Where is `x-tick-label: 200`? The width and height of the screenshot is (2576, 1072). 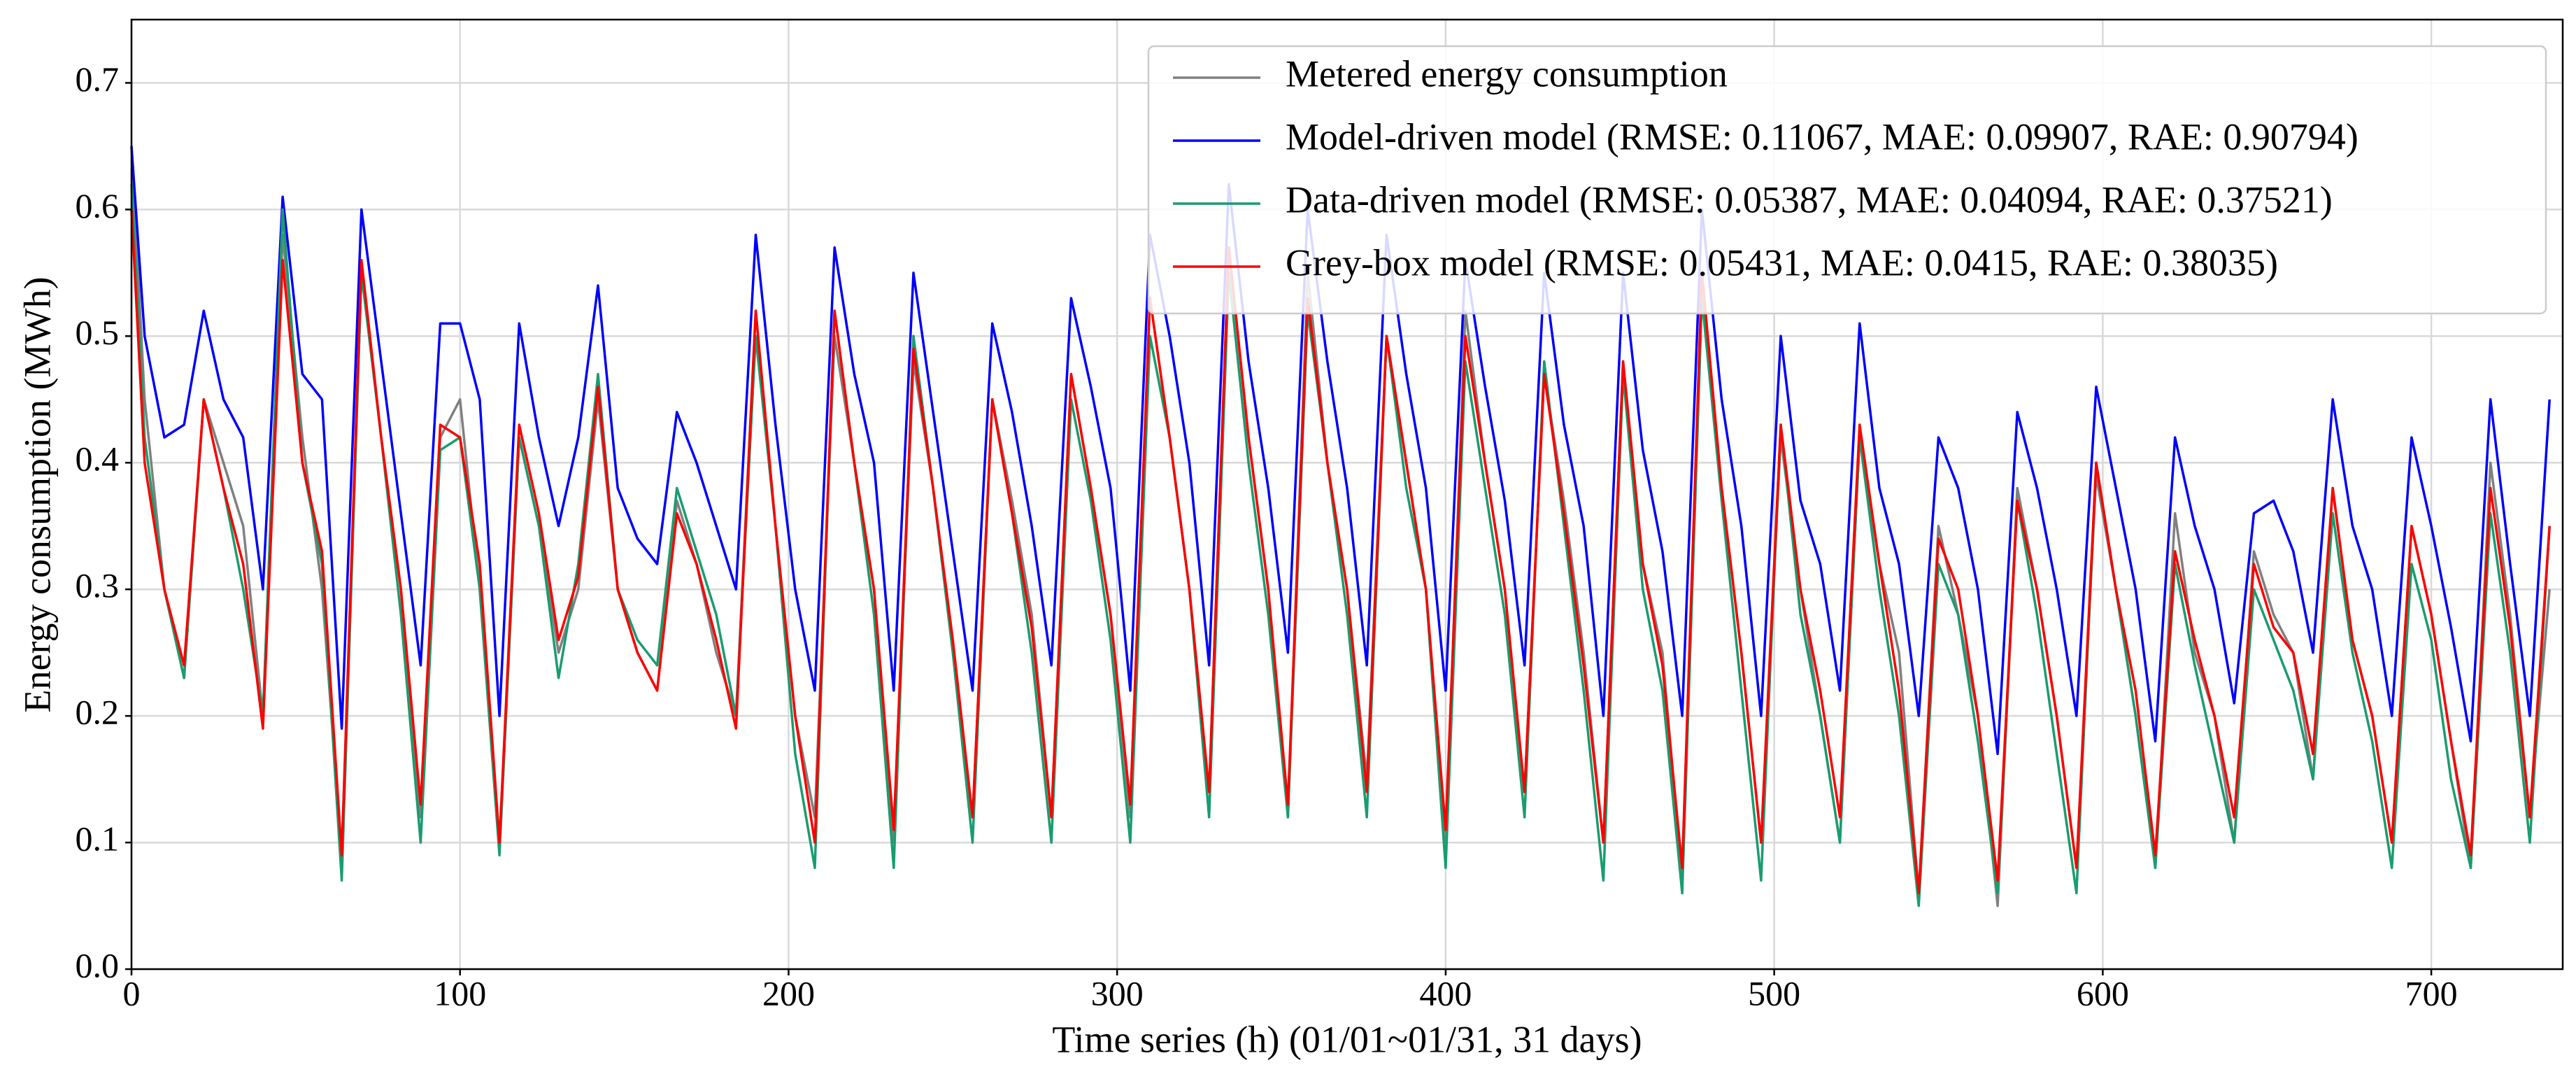 x-tick-label: 200 is located at coordinates (788, 993).